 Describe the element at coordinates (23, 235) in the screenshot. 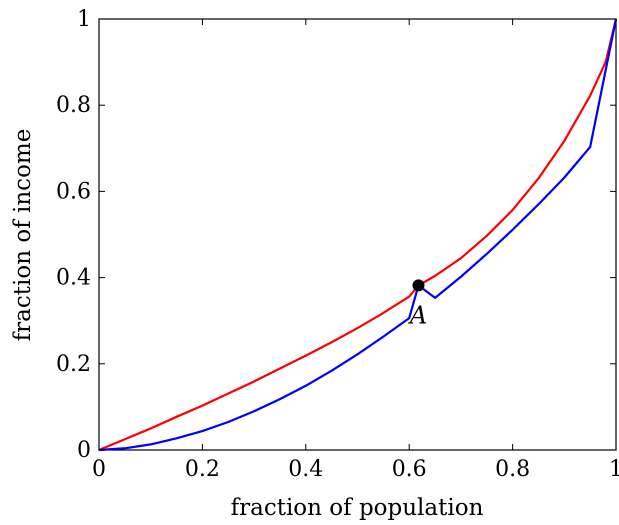

I see `y-axis-label: fraction of income` at that location.